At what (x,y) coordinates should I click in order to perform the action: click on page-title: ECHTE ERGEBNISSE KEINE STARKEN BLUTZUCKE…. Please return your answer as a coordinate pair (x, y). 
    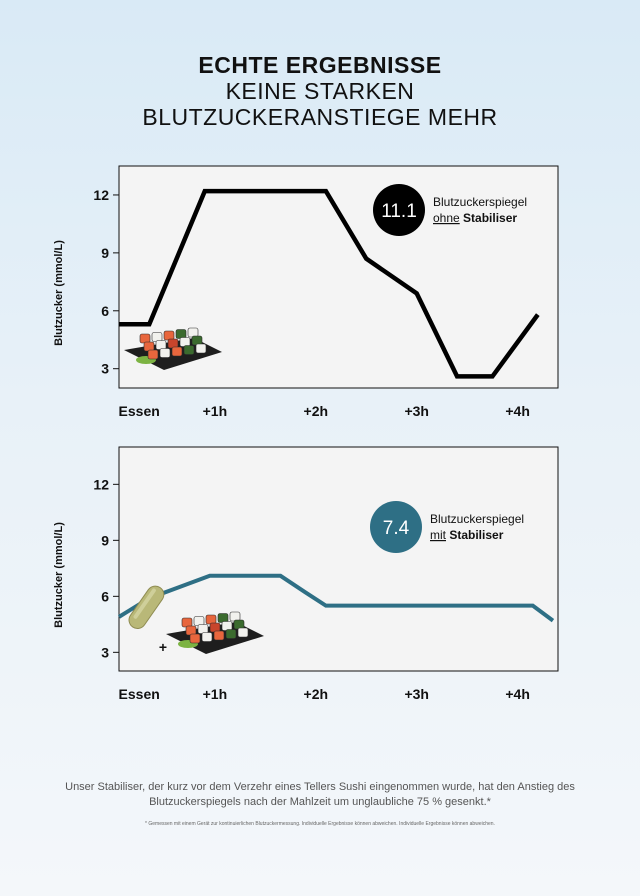
    Looking at the image, I should click on (320, 91).